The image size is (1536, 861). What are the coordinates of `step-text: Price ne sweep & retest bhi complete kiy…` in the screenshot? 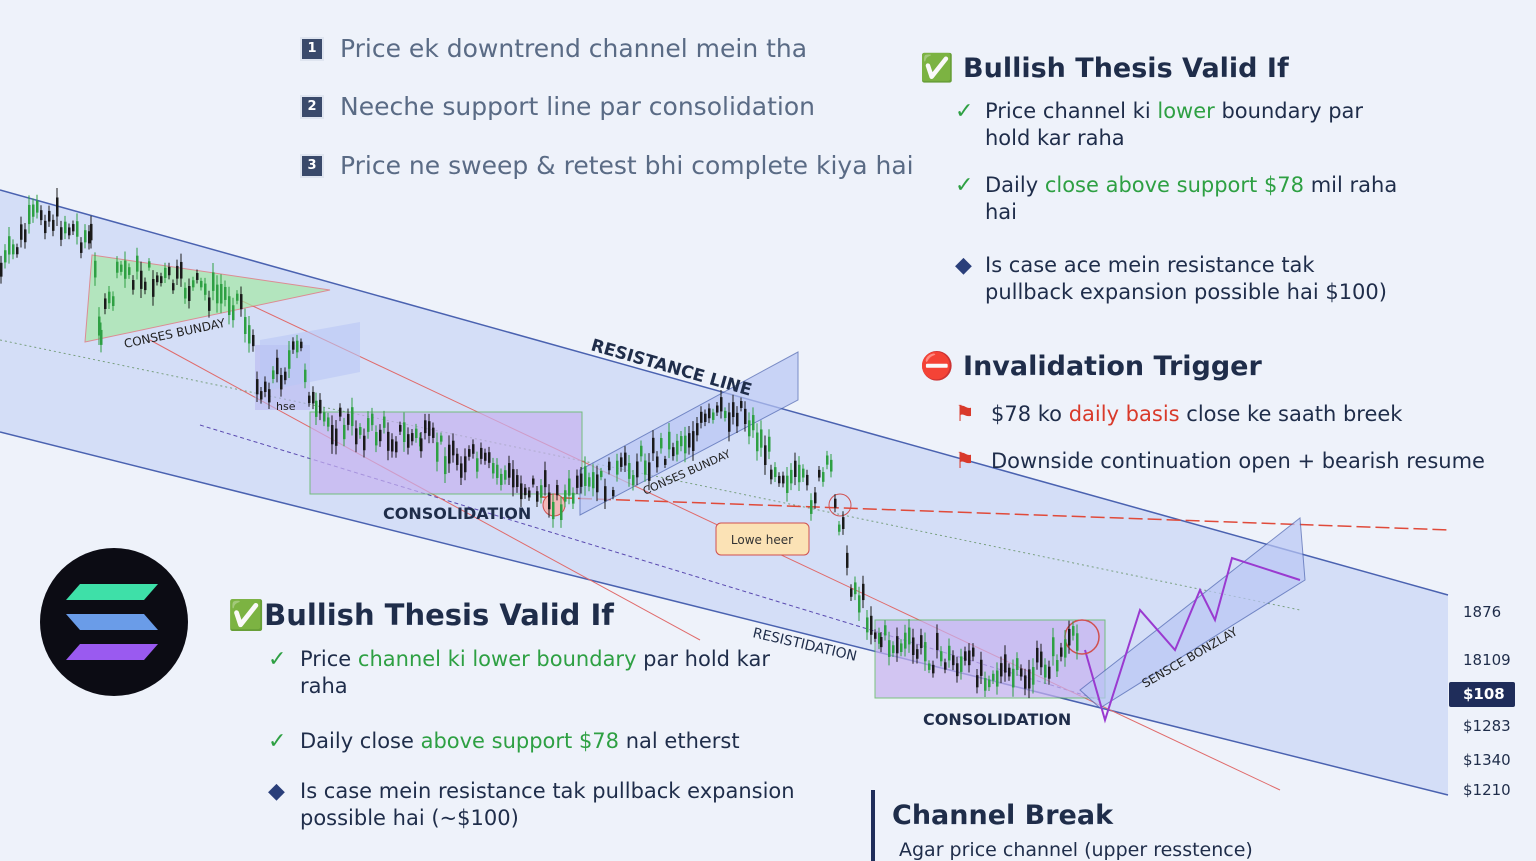 It's located at (627, 165).